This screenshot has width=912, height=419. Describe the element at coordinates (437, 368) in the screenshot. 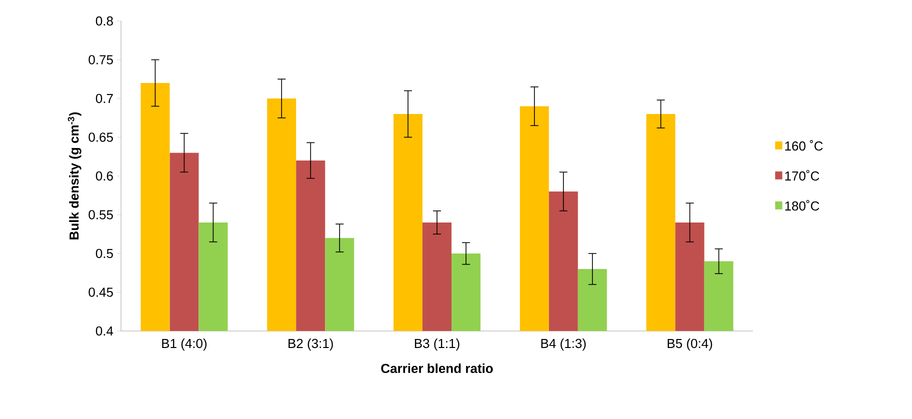

I see `x-axis-title: Carrier blend ratio` at that location.